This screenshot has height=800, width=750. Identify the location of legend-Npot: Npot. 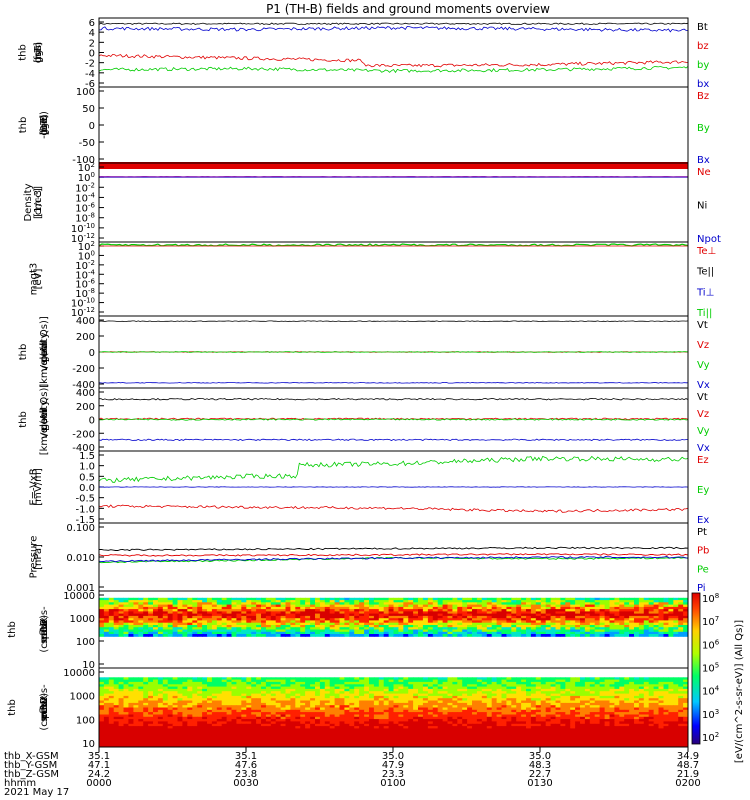
(709, 239).